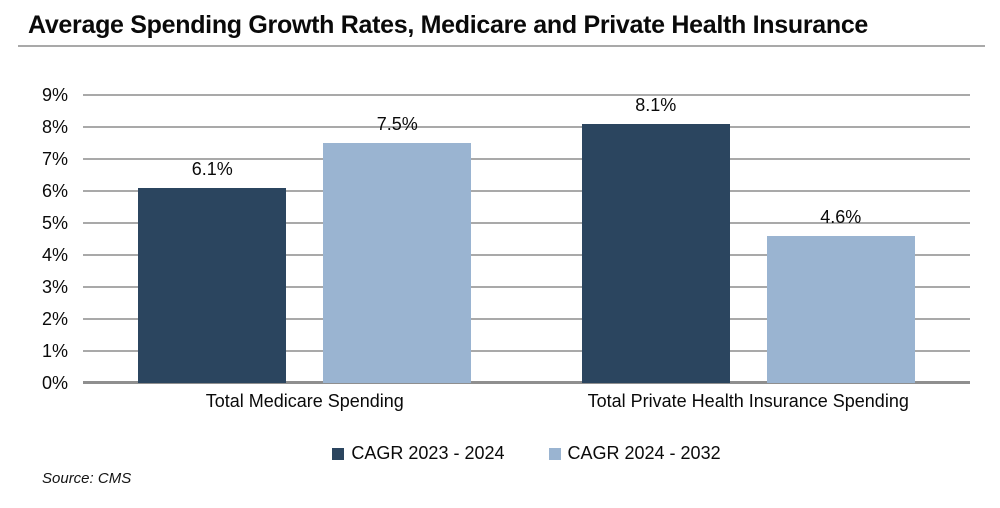  I want to click on title-divider, so click(501, 46).